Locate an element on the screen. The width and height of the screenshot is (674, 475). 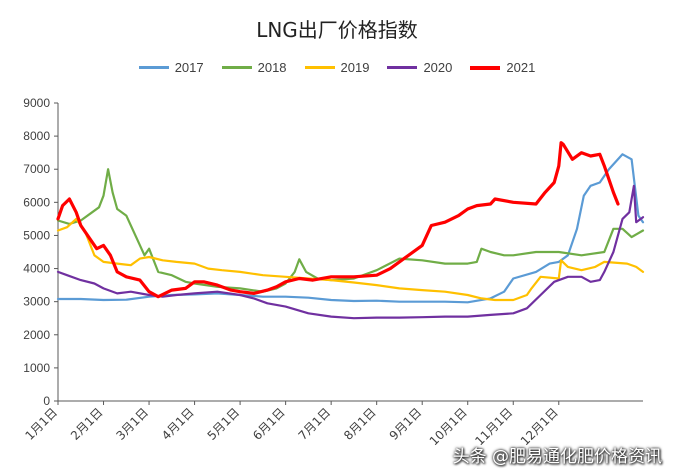
y-tick-label: 6000 is located at coordinates (36, 202).